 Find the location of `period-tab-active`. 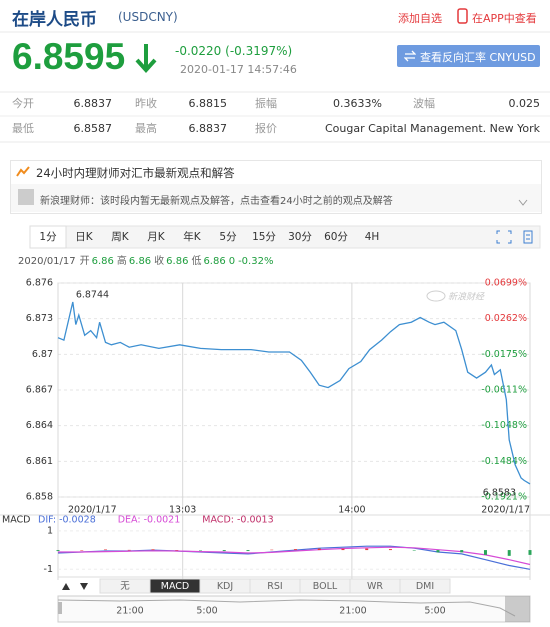

period-tab-active is located at coordinates (48, 237).